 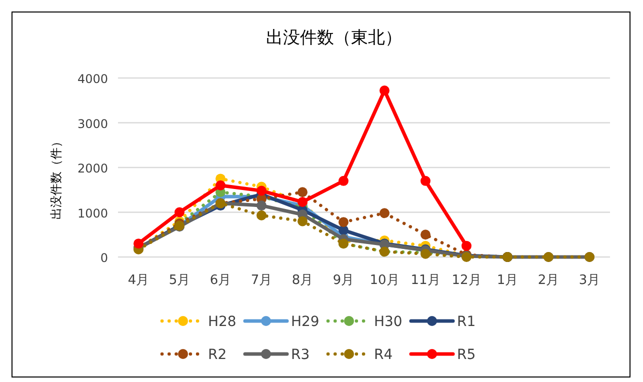 What do you see at coordinates (343, 280) in the screenshot?
I see `x-tick-label: 9月` at bounding box center [343, 280].